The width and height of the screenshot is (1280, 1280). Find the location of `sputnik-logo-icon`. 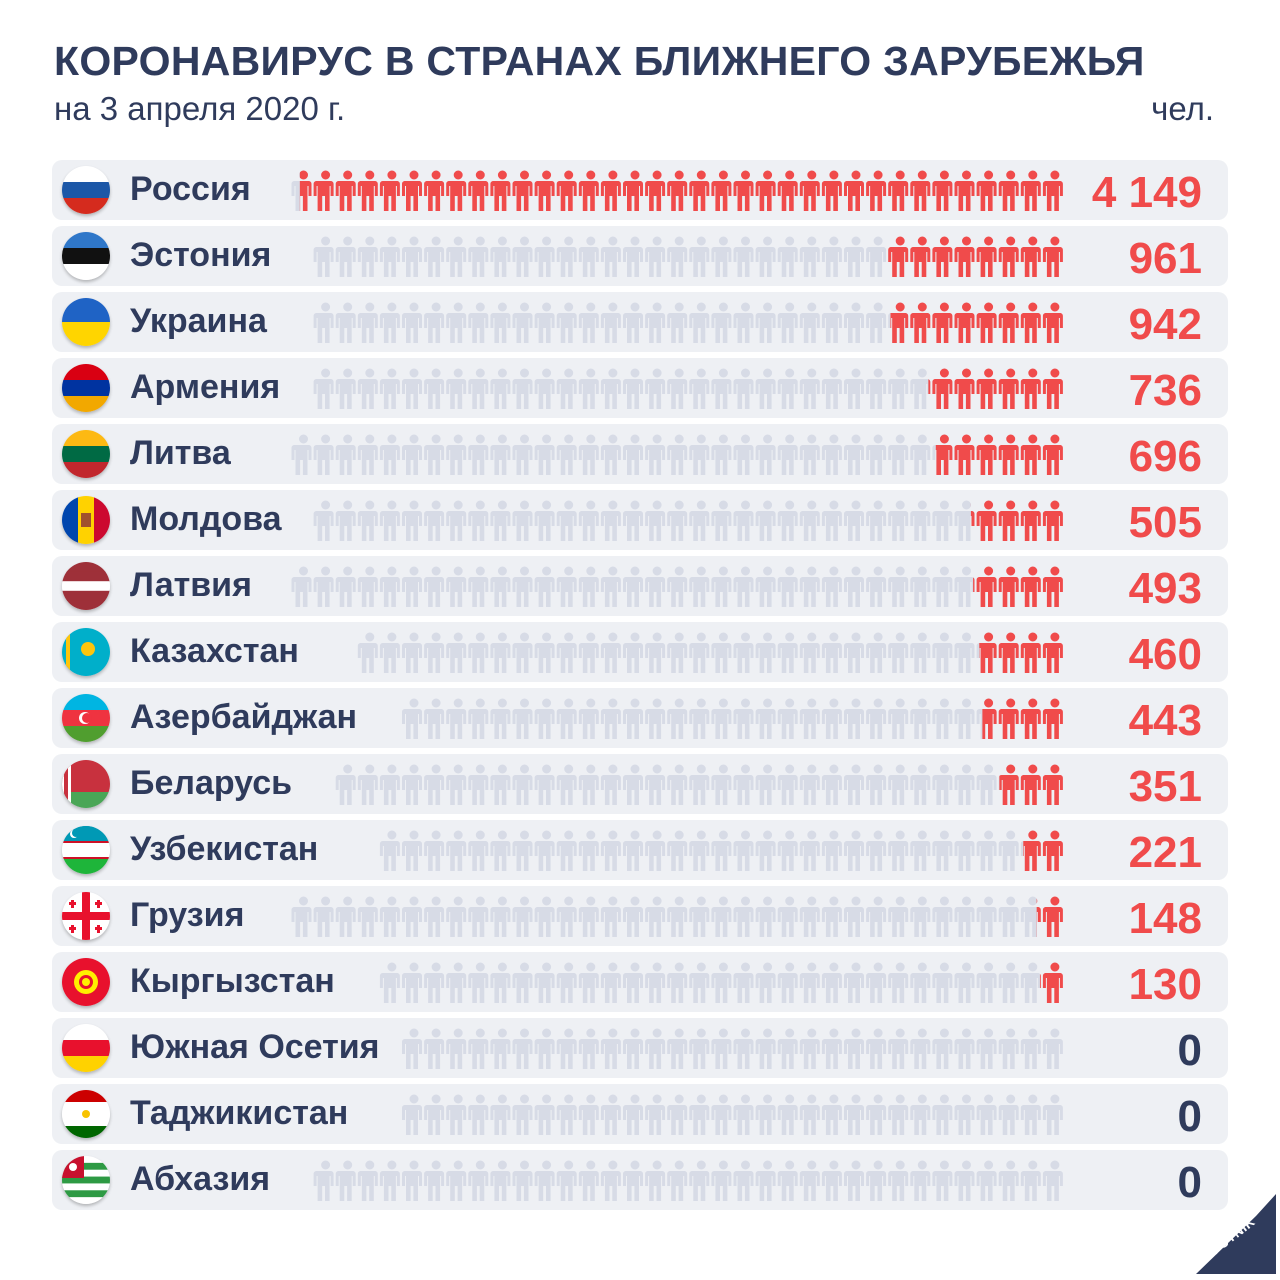

sputnik-logo-icon is located at coordinates (1236, 1234).